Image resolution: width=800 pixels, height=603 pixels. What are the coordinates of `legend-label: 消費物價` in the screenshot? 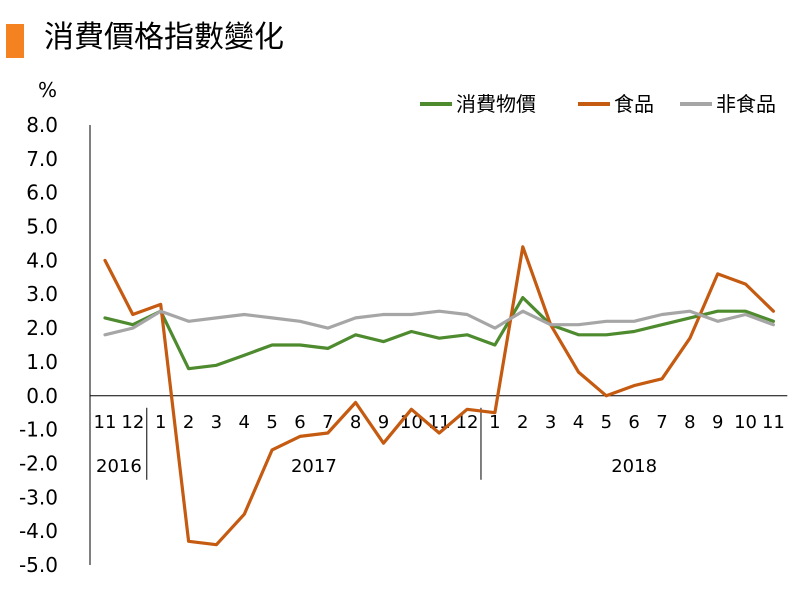 It's located at (496, 104).